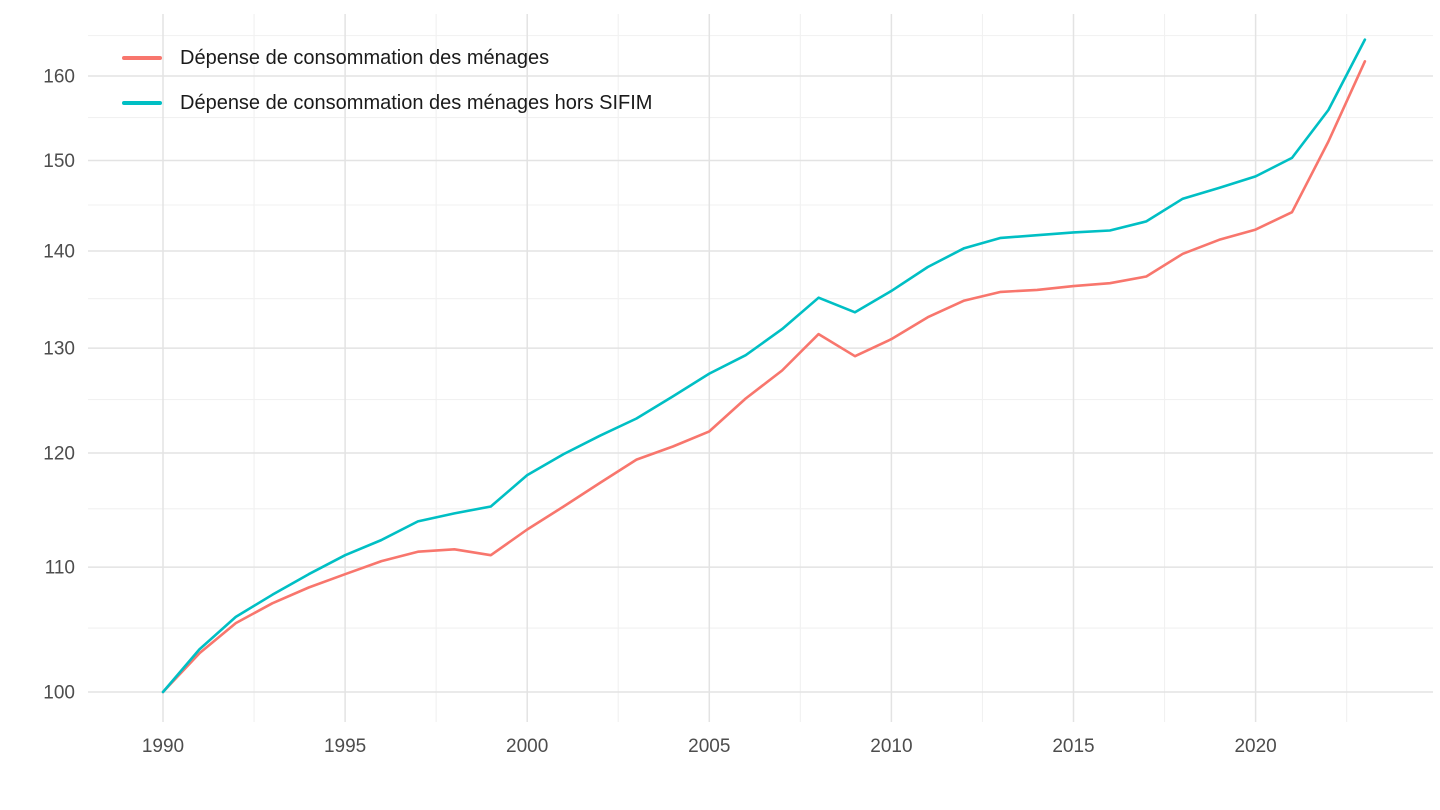 The image size is (1440, 810). I want to click on legend-line-menages-icon, so click(142, 58).